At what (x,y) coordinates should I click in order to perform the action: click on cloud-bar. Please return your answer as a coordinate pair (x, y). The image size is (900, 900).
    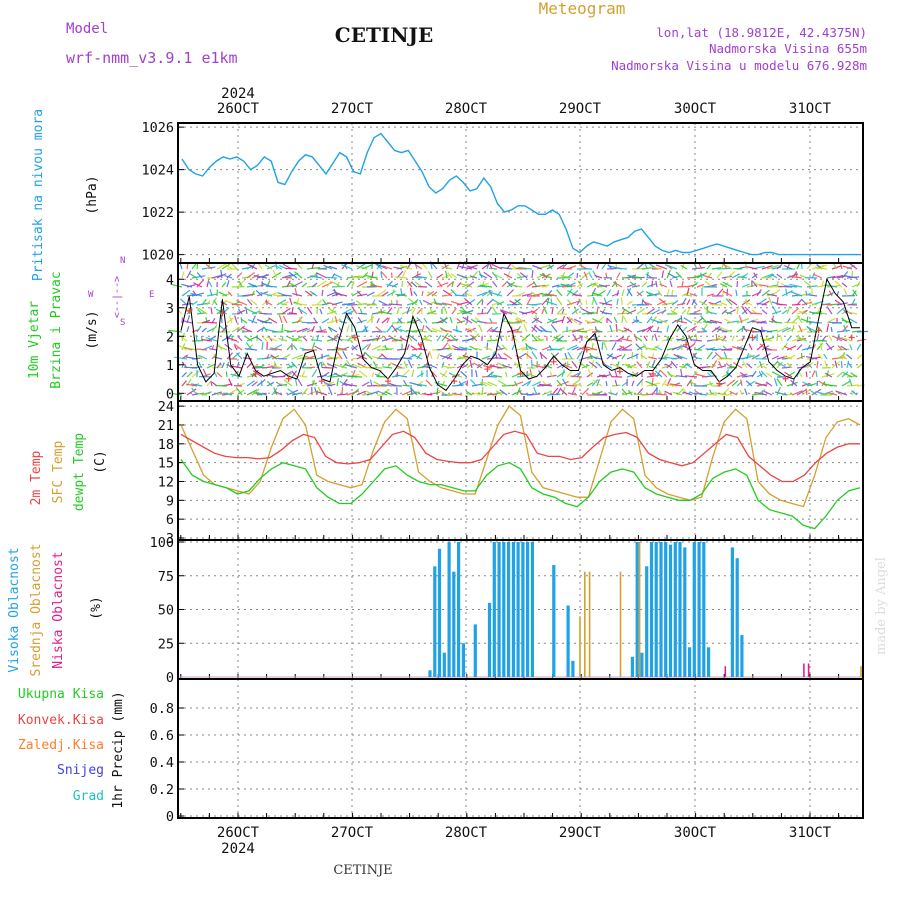
    Looking at the image, I should click on (637, 609).